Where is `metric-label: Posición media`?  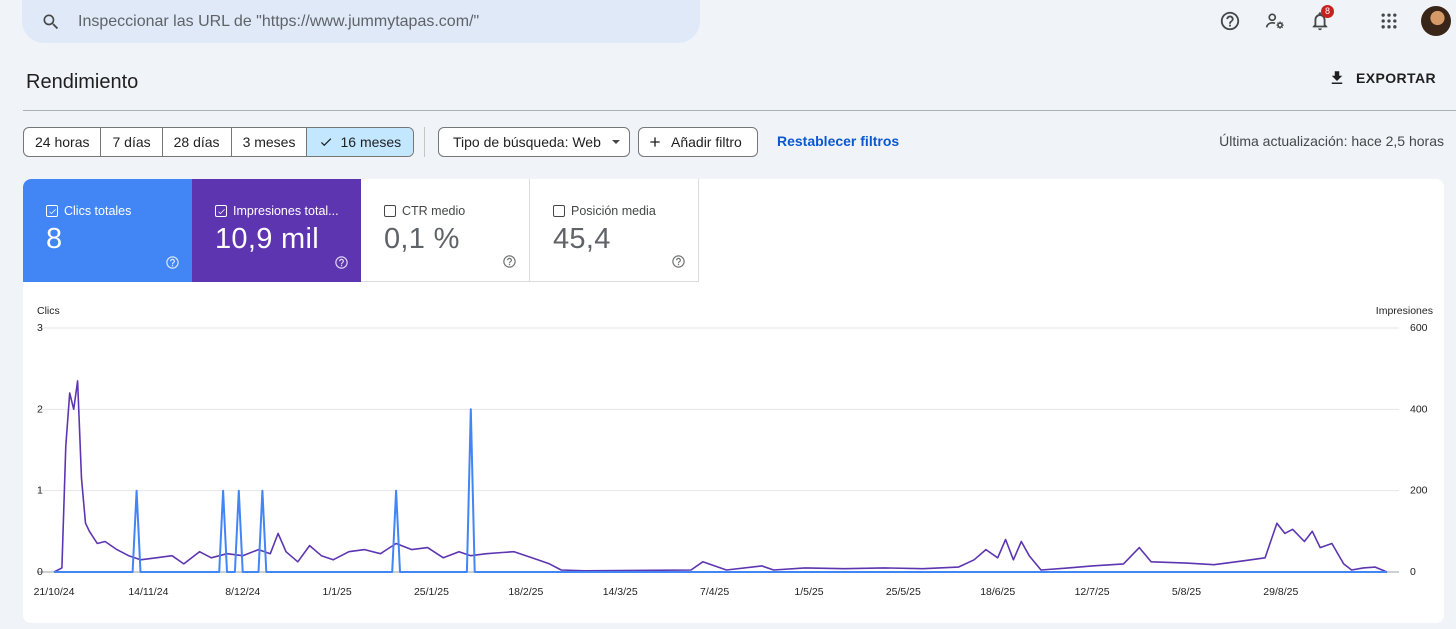
metric-label: Posición media is located at coordinates (613, 211).